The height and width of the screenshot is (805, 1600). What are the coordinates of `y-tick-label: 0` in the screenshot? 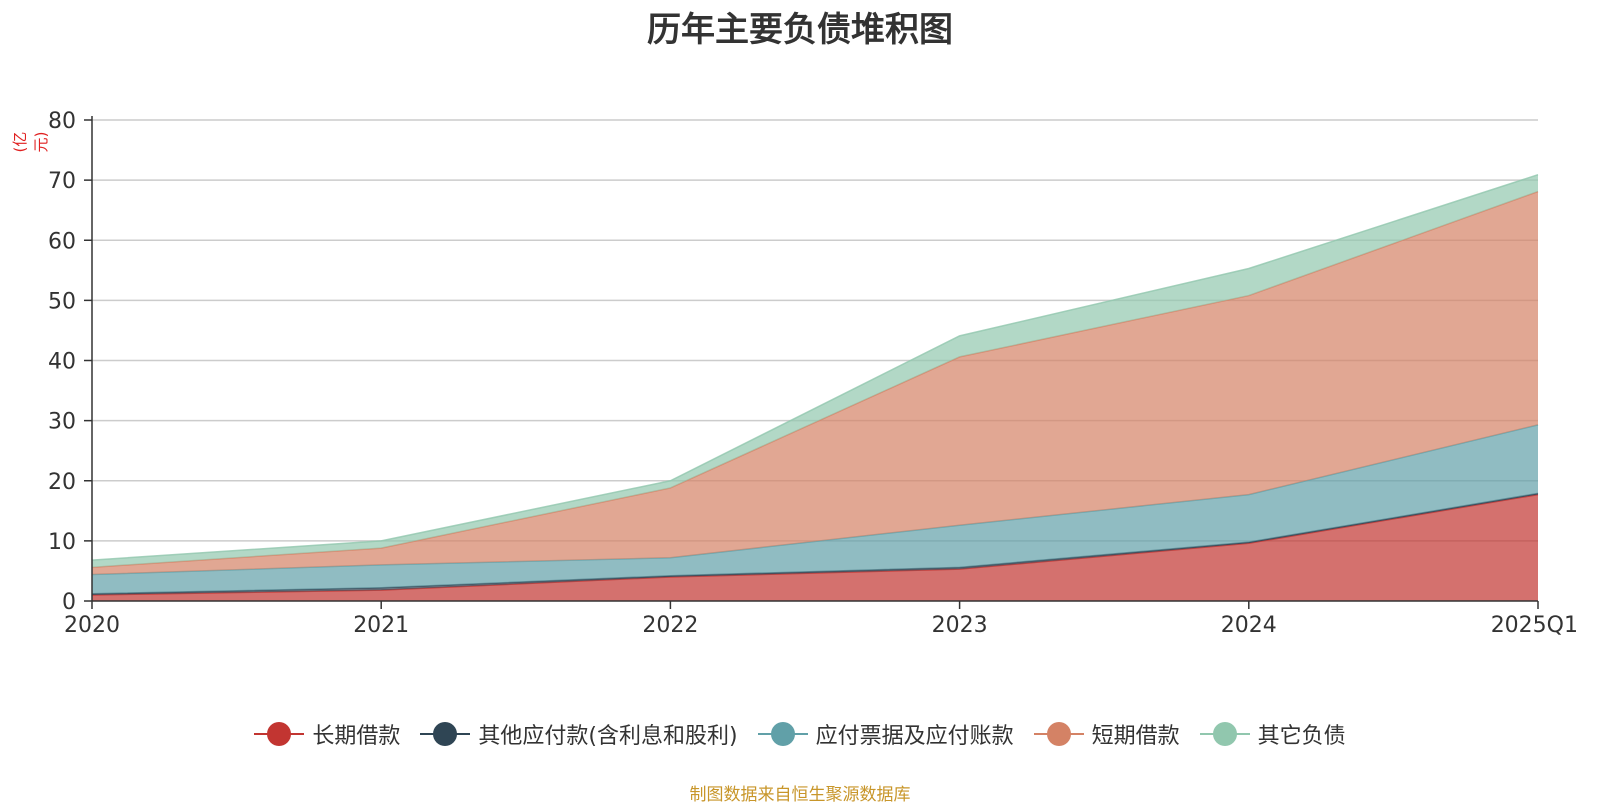 It's located at (69, 602).